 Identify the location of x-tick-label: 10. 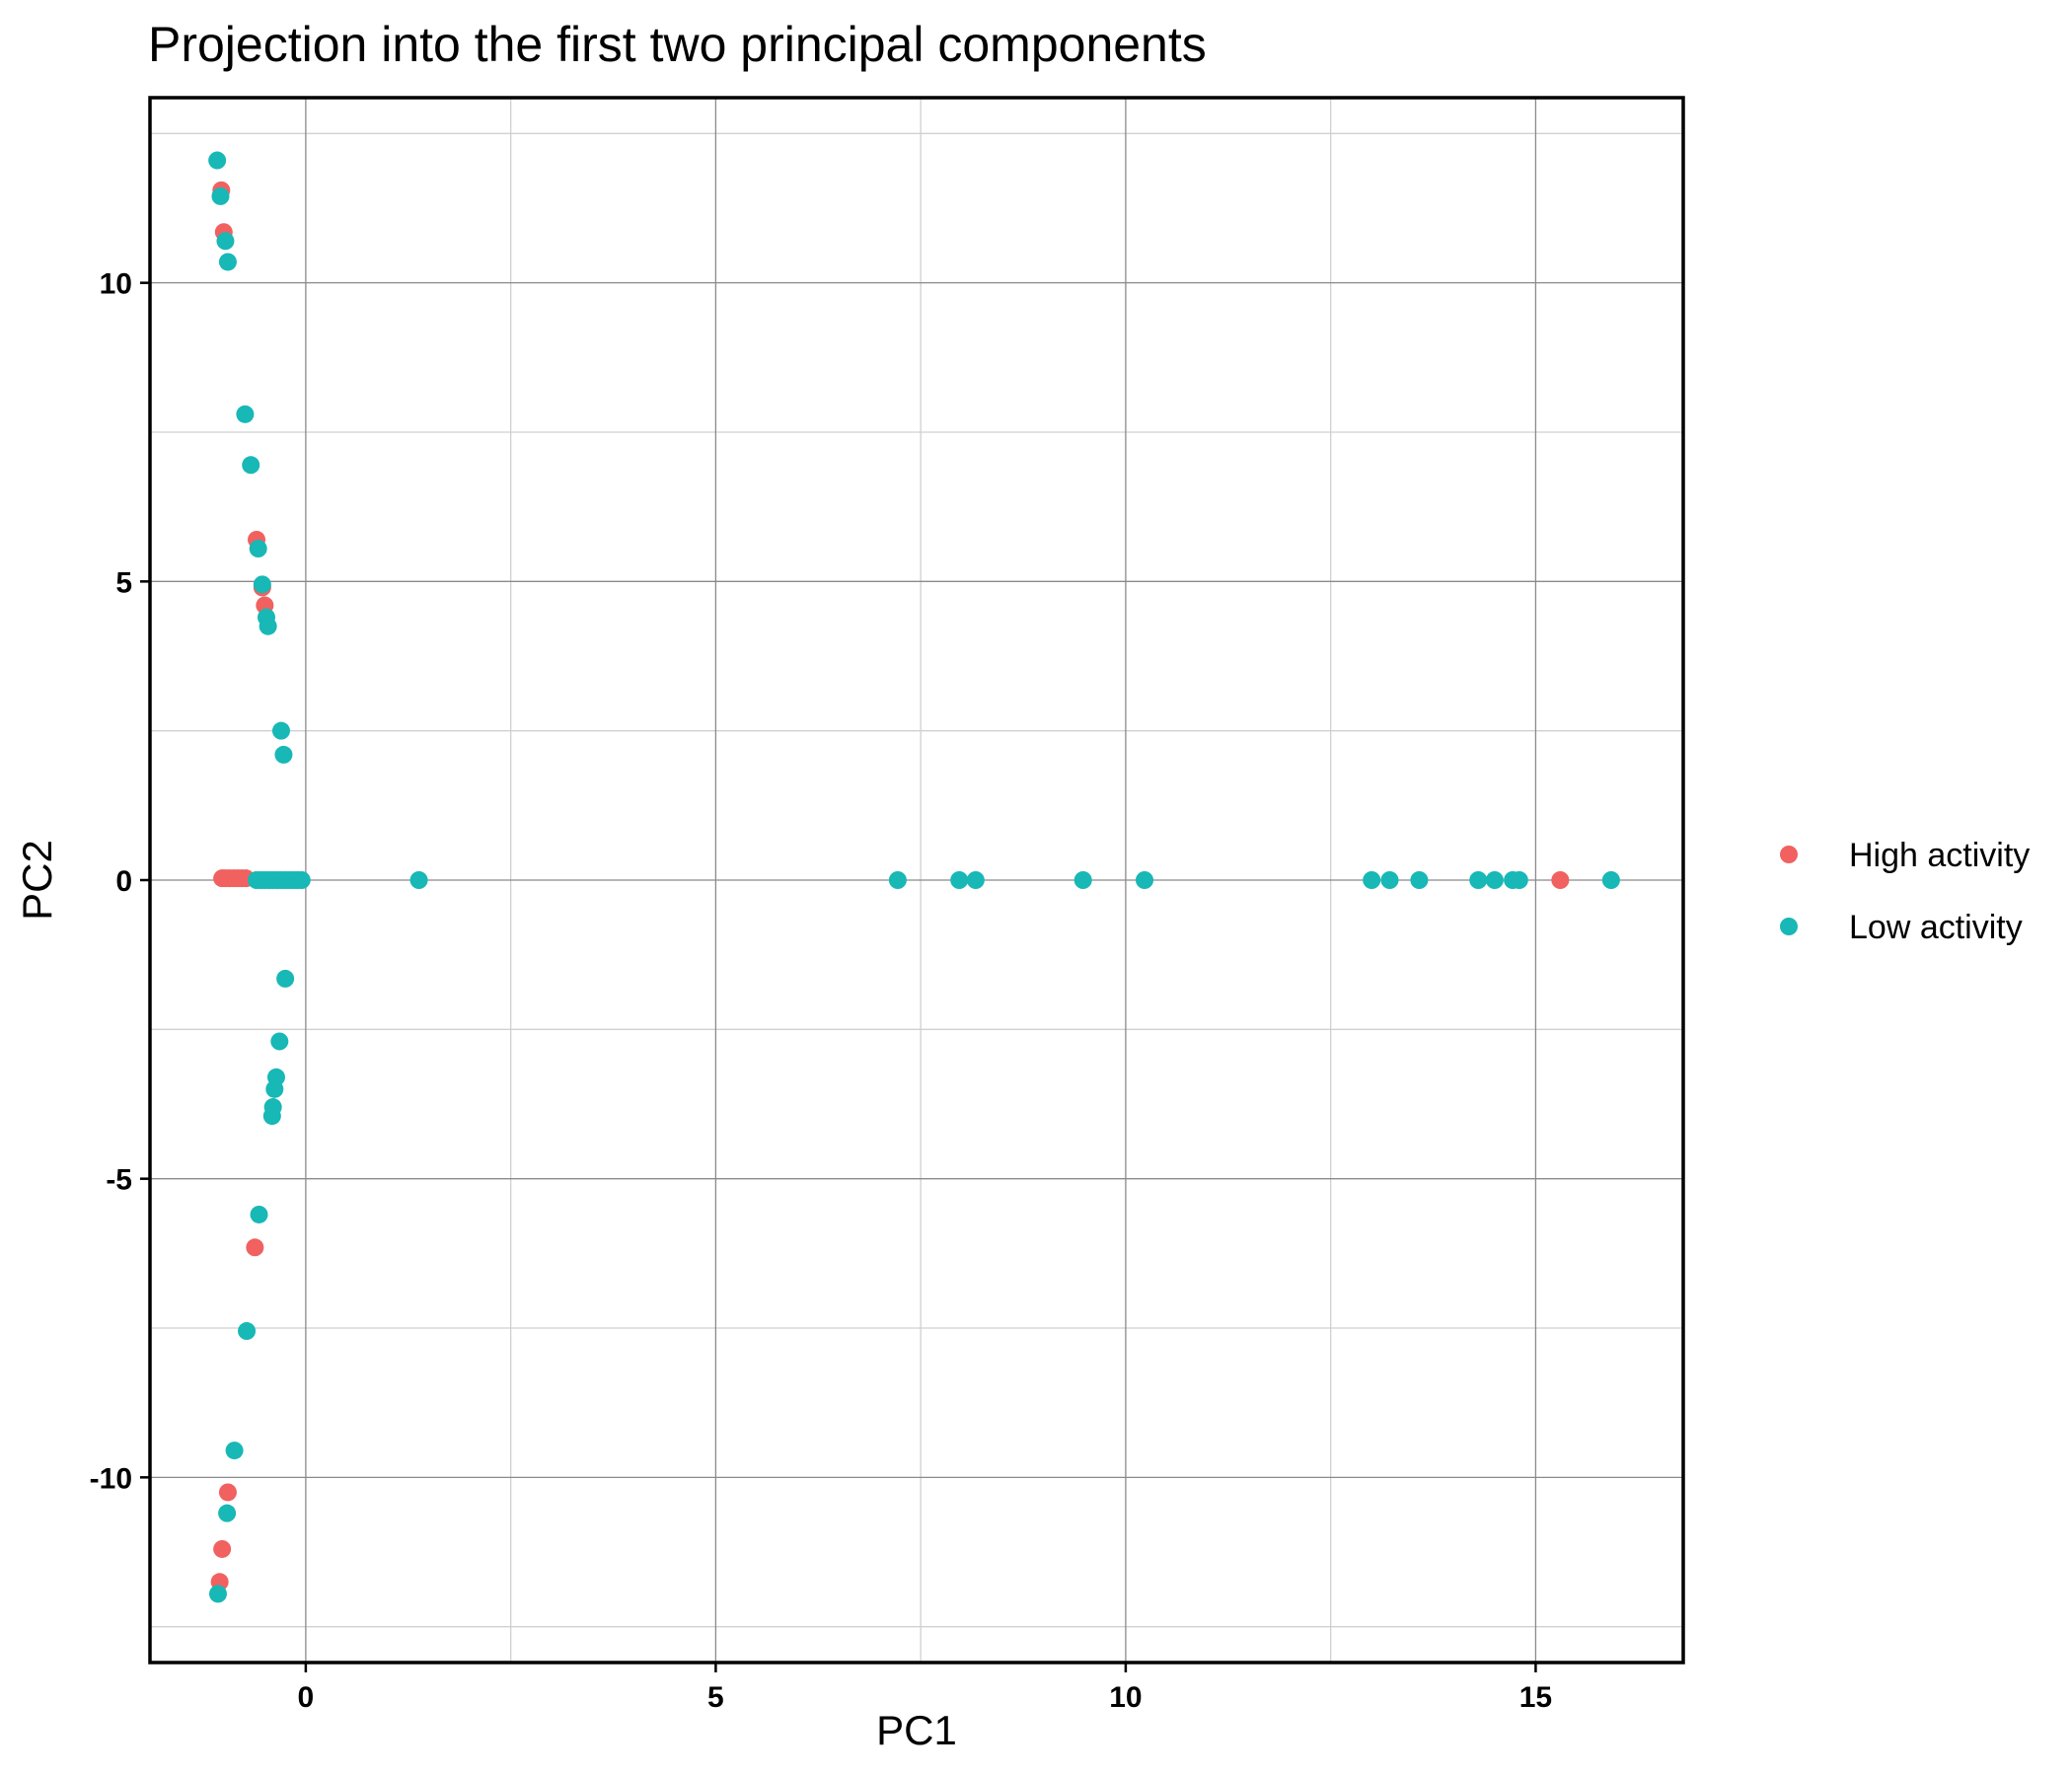
(1126, 1698).